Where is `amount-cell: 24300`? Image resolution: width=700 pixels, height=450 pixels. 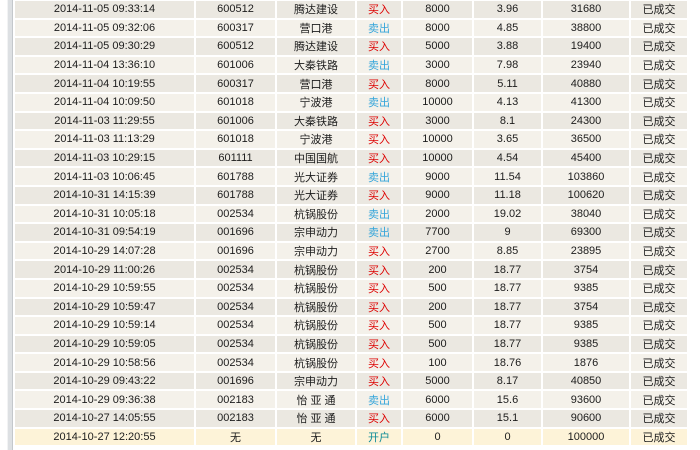 amount-cell: 24300 is located at coordinates (587, 121).